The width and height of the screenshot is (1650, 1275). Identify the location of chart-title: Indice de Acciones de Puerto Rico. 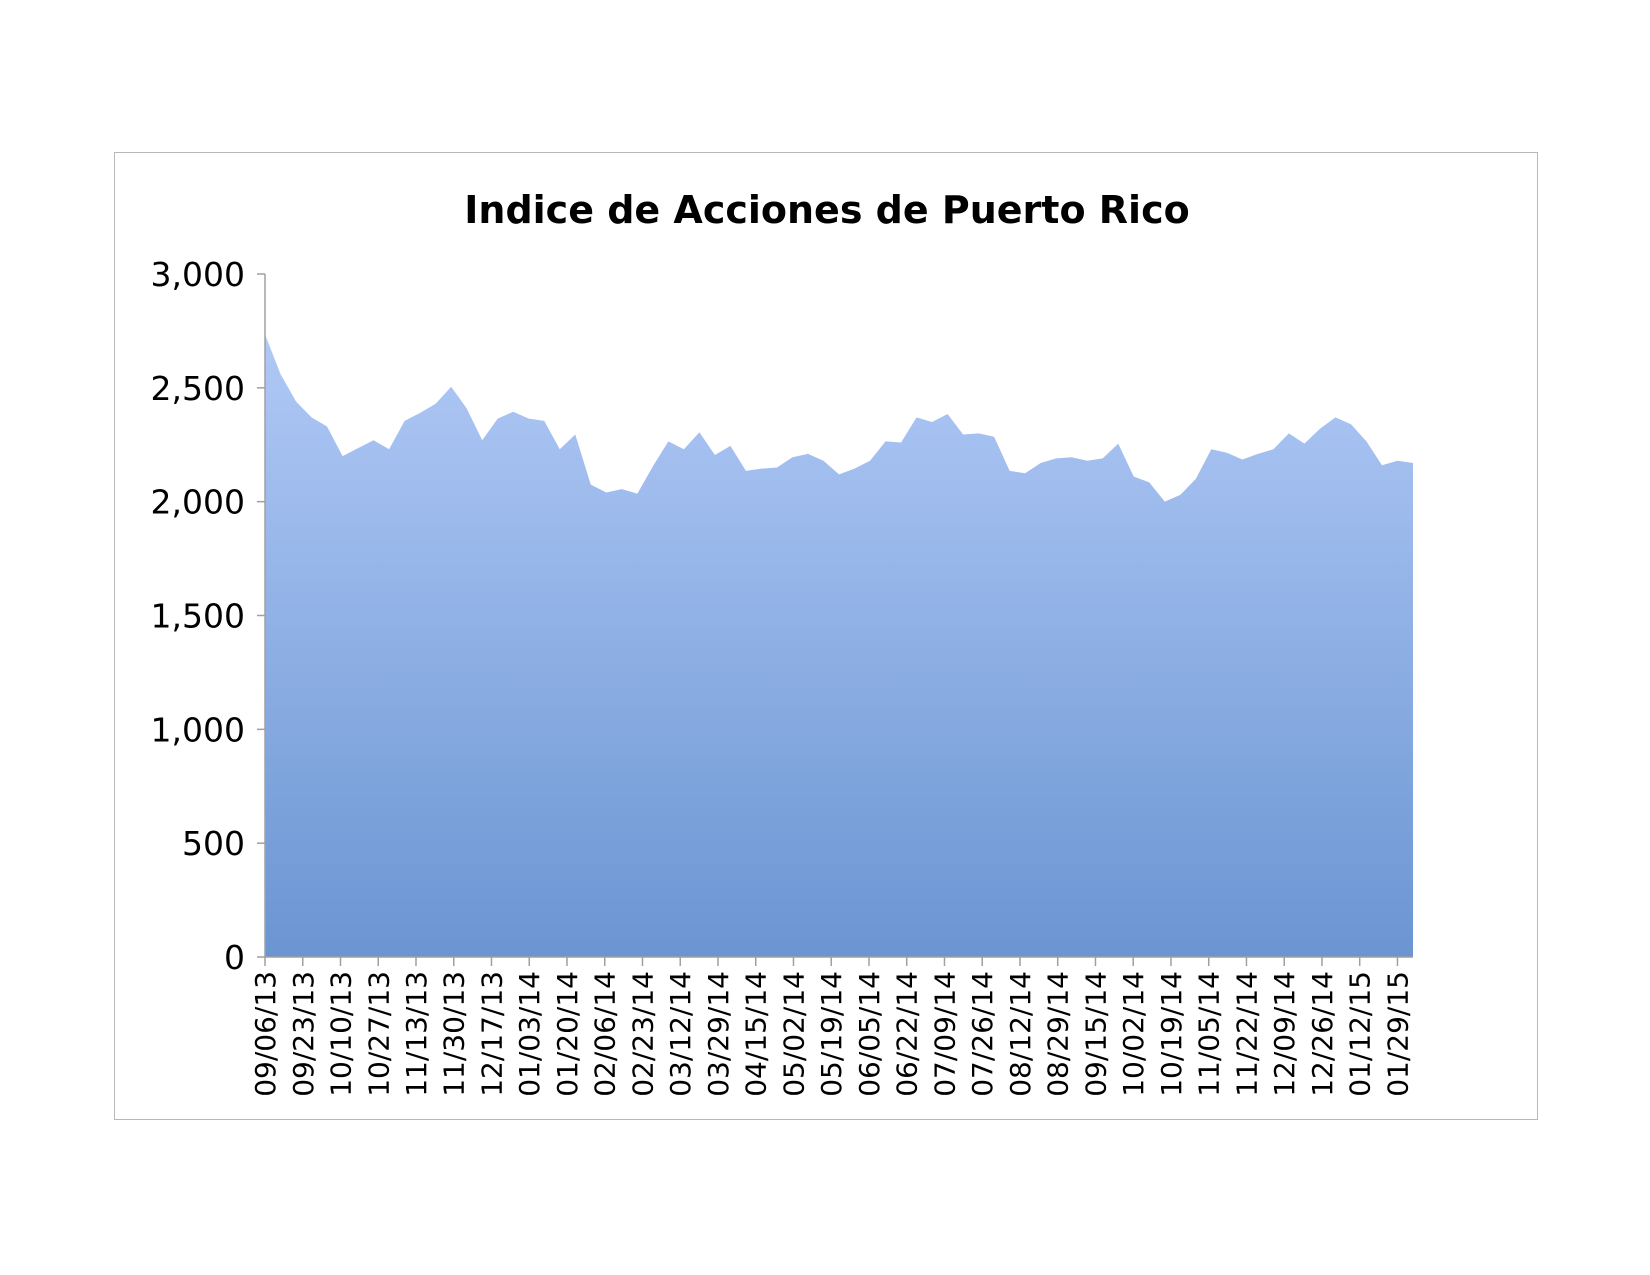
(826, 210).